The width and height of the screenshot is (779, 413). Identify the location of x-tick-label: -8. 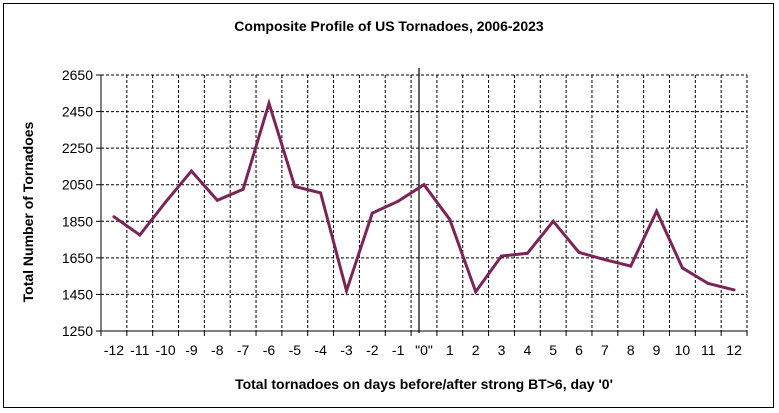
(217, 350).